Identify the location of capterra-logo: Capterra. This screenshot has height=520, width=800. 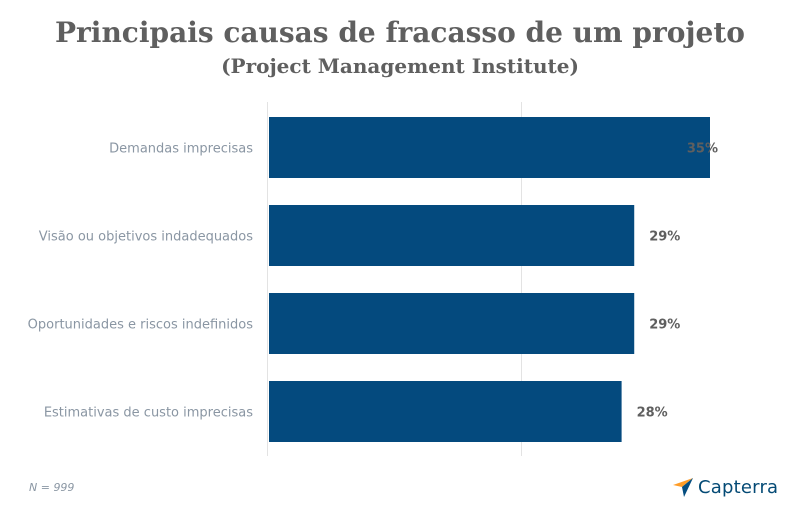
(725, 487).